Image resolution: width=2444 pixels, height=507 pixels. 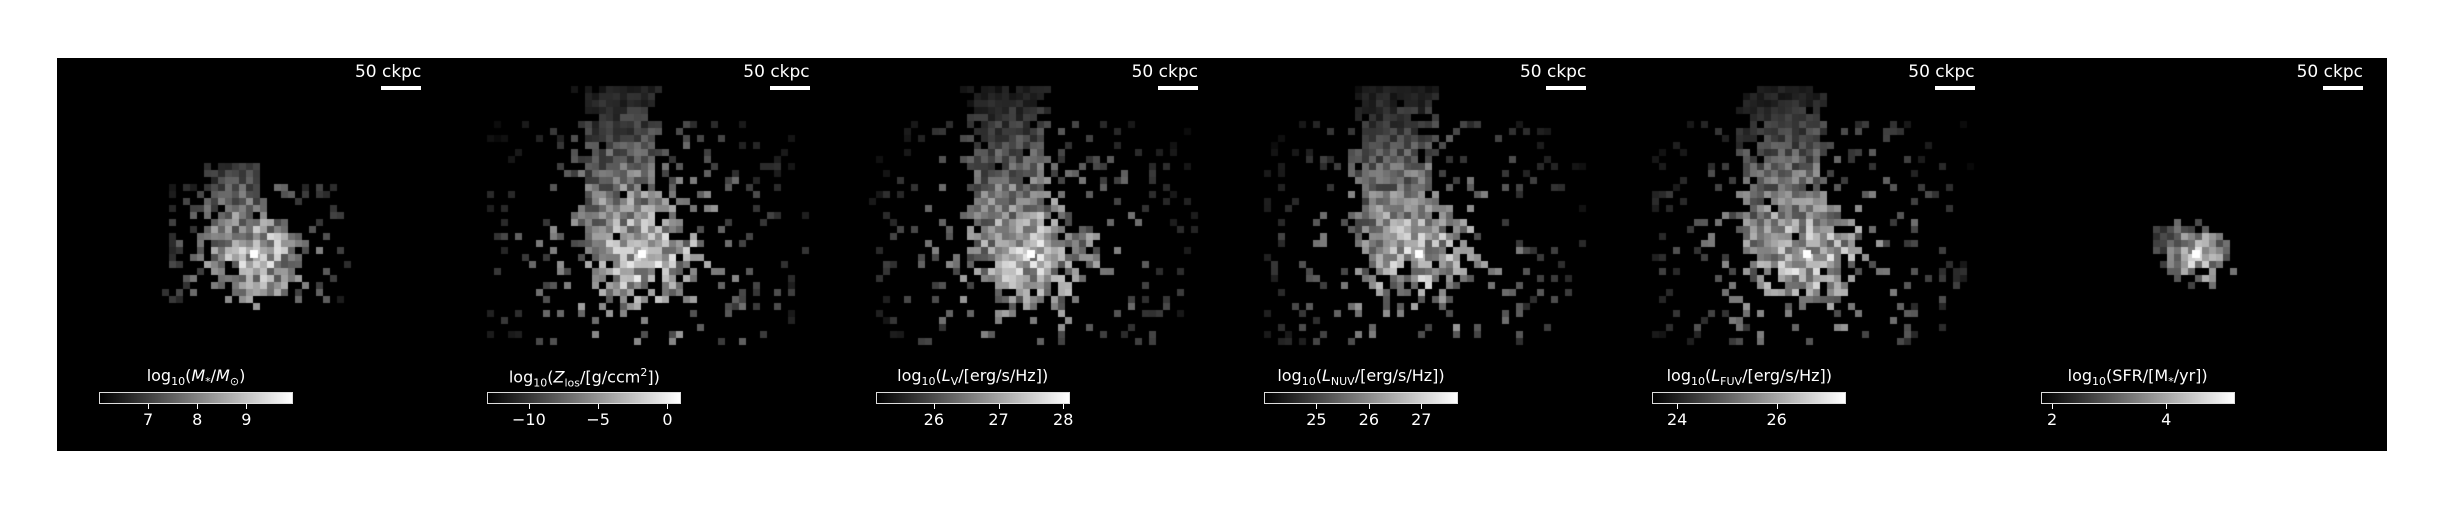 I want to click on colorbar-title: log10(LNUV/[erg/s/Hz]), so click(x=1361, y=377).